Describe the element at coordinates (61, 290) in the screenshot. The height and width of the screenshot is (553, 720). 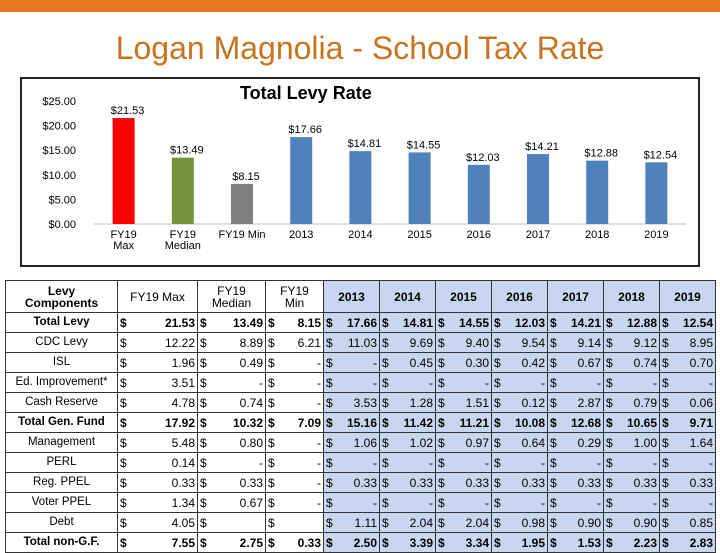
I see `header-components-line1: Levy` at that location.